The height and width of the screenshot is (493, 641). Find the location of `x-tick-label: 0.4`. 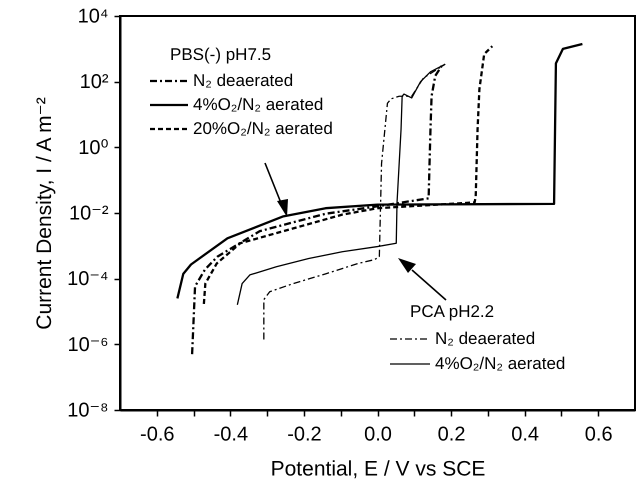

x-tick-label: 0.4 is located at coordinates (525, 435).